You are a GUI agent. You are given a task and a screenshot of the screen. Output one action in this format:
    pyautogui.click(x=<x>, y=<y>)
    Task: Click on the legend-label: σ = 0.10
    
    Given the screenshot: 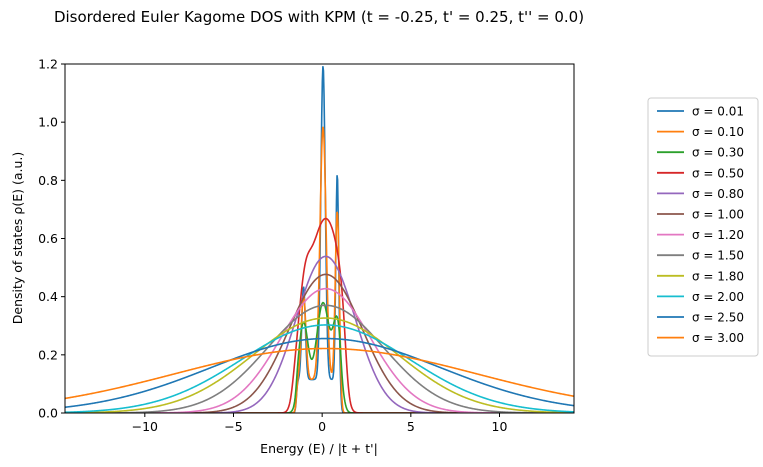 What is the action you would take?
    pyautogui.click(x=718, y=132)
    